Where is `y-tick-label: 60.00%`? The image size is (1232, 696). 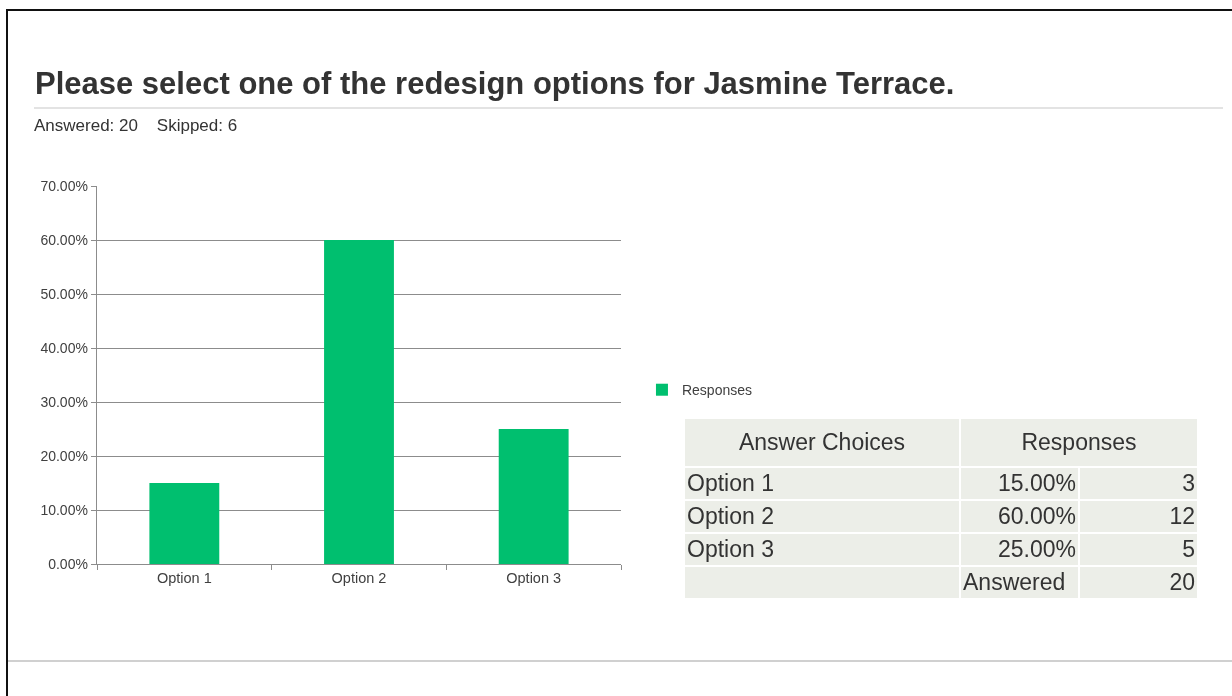 y-tick-label: 60.00% is located at coordinates (64, 239).